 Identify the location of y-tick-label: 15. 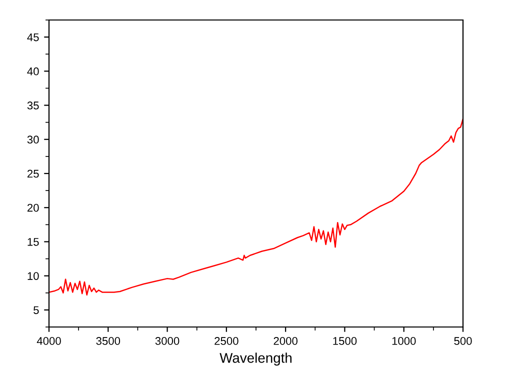
(33, 242).